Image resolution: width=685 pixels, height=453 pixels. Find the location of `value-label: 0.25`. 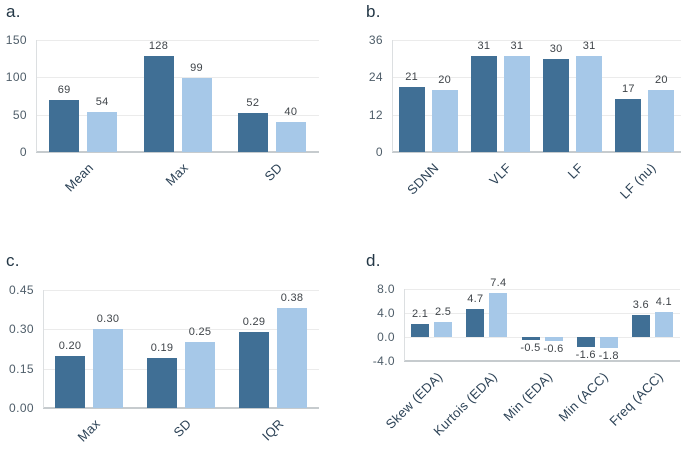

value-label: 0.25 is located at coordinates (200, 332).